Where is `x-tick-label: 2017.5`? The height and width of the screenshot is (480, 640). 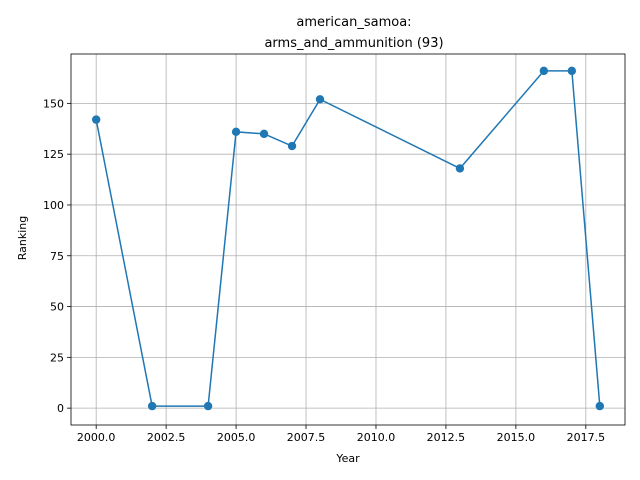 x-tick-label: 2017.5 is located at coordinates (586, 437).